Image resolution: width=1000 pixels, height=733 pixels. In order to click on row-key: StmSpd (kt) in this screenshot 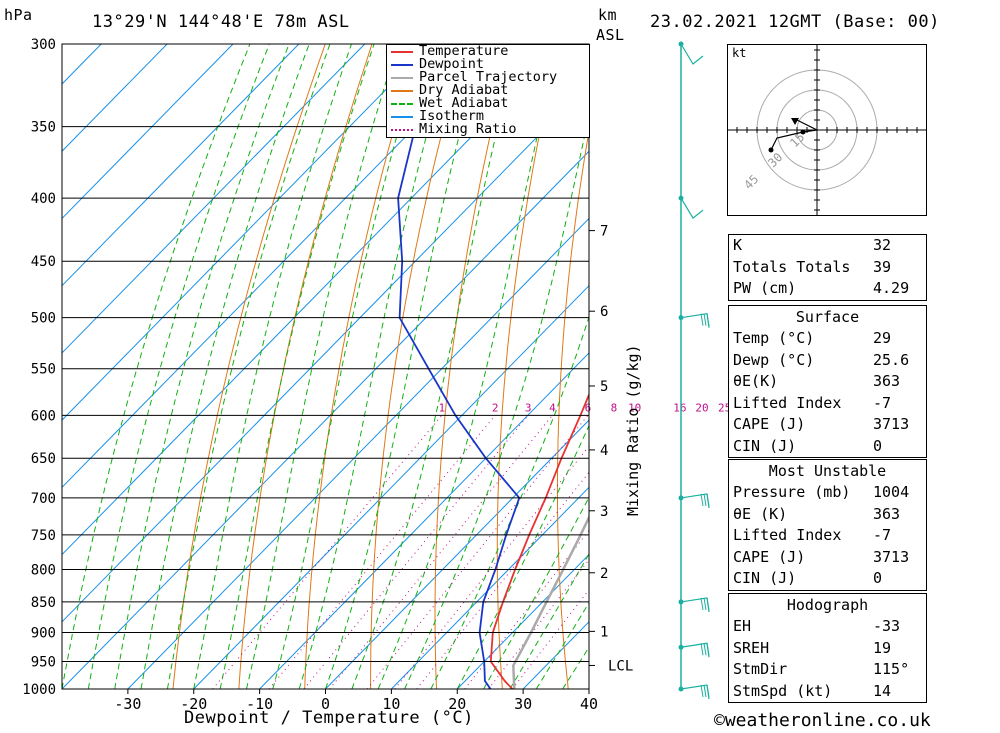, I will do `click(783, 690)`.